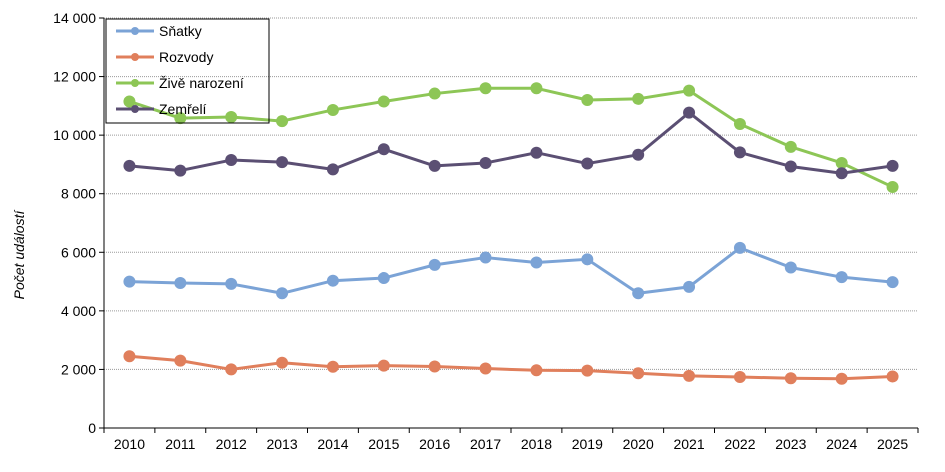  Describe the element at coordinates (186, 57) in the screenshot. I see `legend-label: Rozvody` at that location.